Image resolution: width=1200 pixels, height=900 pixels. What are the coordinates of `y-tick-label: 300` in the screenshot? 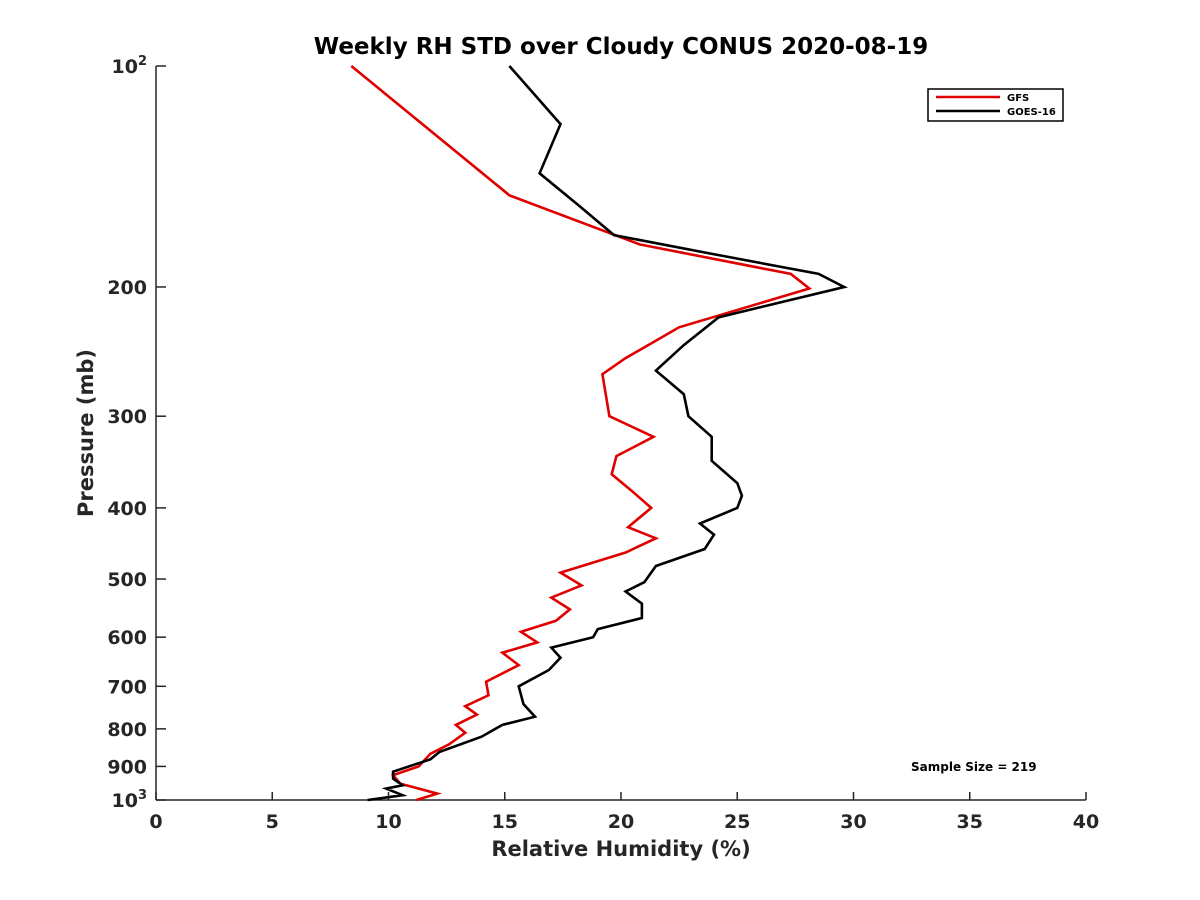 It's located at (127, 417).